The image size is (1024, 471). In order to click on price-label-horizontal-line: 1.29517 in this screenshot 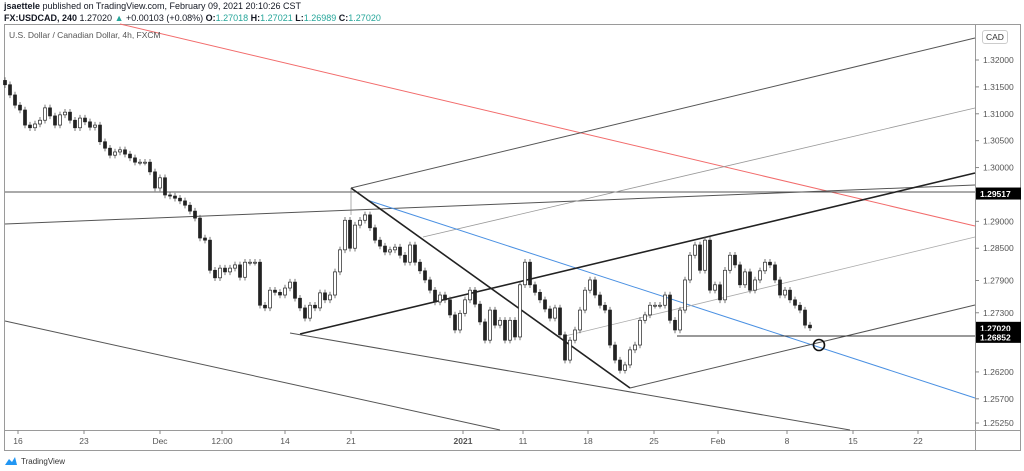, I will do `click(995, 194)`.